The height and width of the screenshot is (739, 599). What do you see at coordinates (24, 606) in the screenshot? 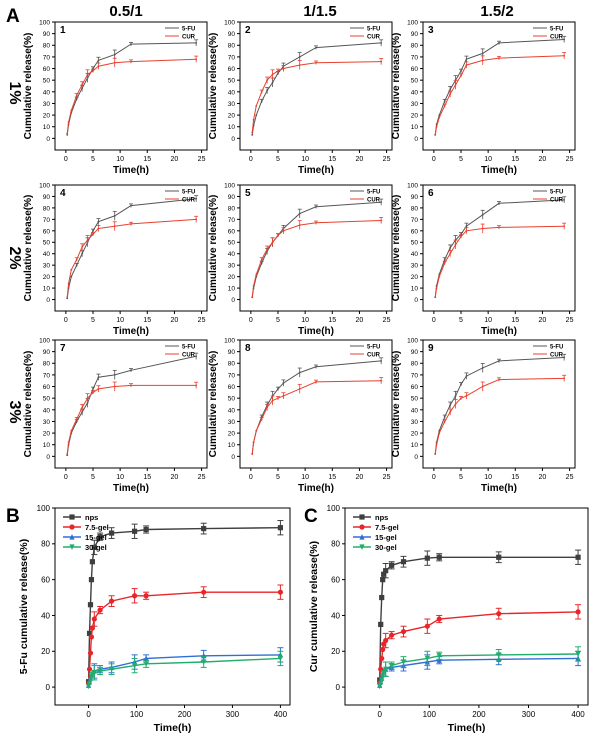
I see `y-axis-label: 5-Fu cumulative release(%)` at bounding box center [24, 606].